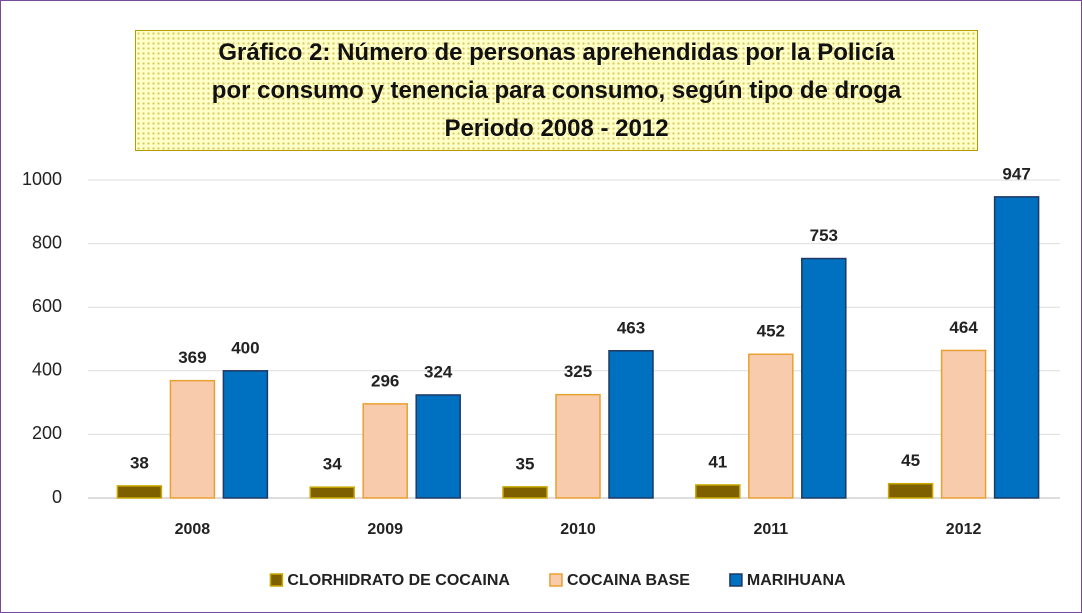  Describe the element at coordinates (578, 371) in the screenshot. I see `data-label: 325` at that location.